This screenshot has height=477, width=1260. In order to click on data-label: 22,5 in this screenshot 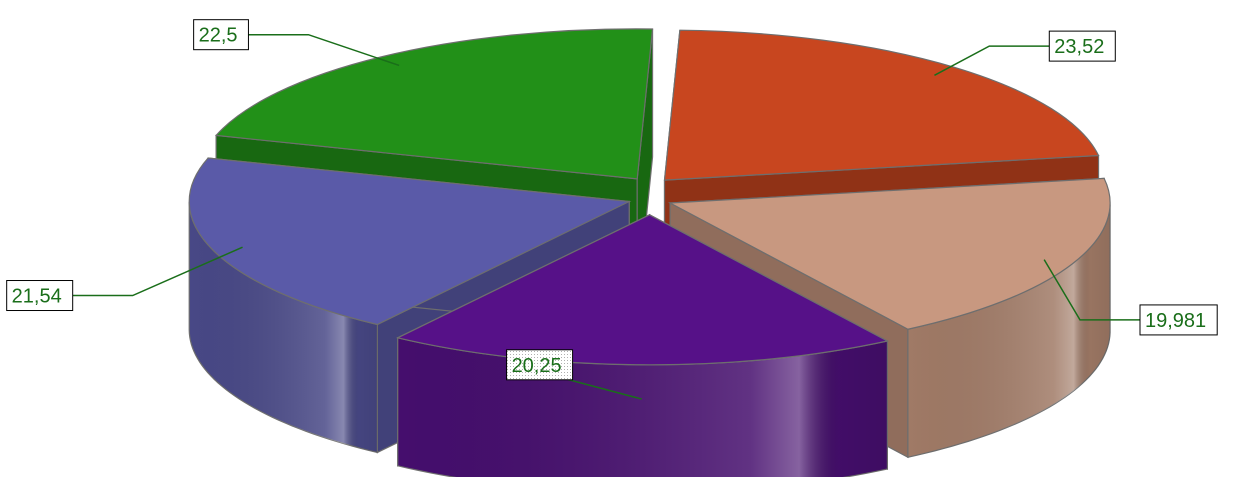, I will do `click(296, 43)`.